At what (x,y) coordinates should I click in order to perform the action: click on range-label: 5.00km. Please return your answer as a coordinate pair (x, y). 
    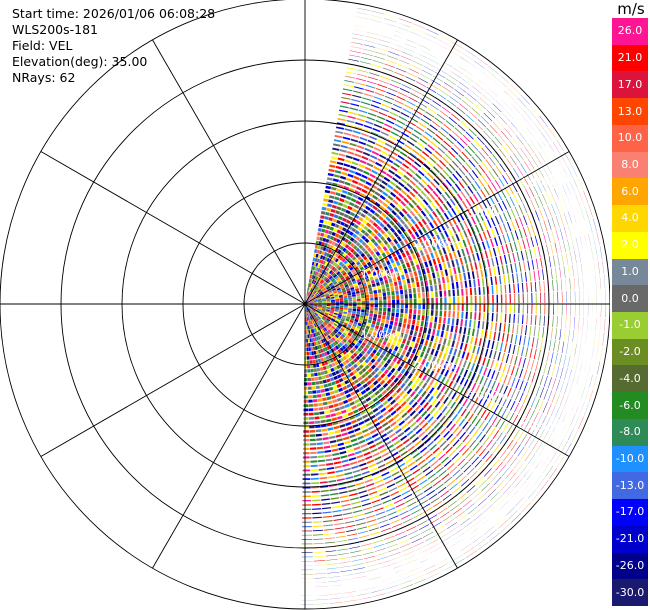
    Looking at the image, I should click on (591, 152).